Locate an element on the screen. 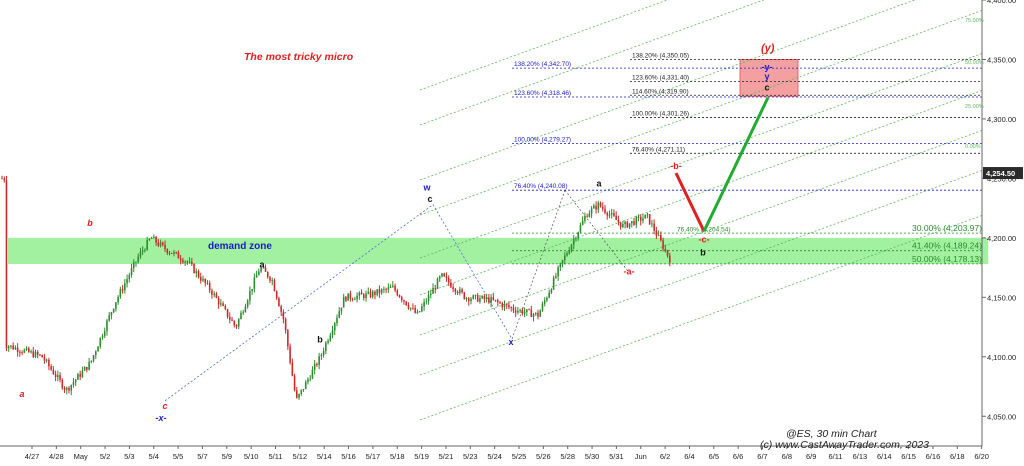 The image size is (1024, 466). fib-level-label: 100.00% (4,301.26) is located at coordinates (660, 113).